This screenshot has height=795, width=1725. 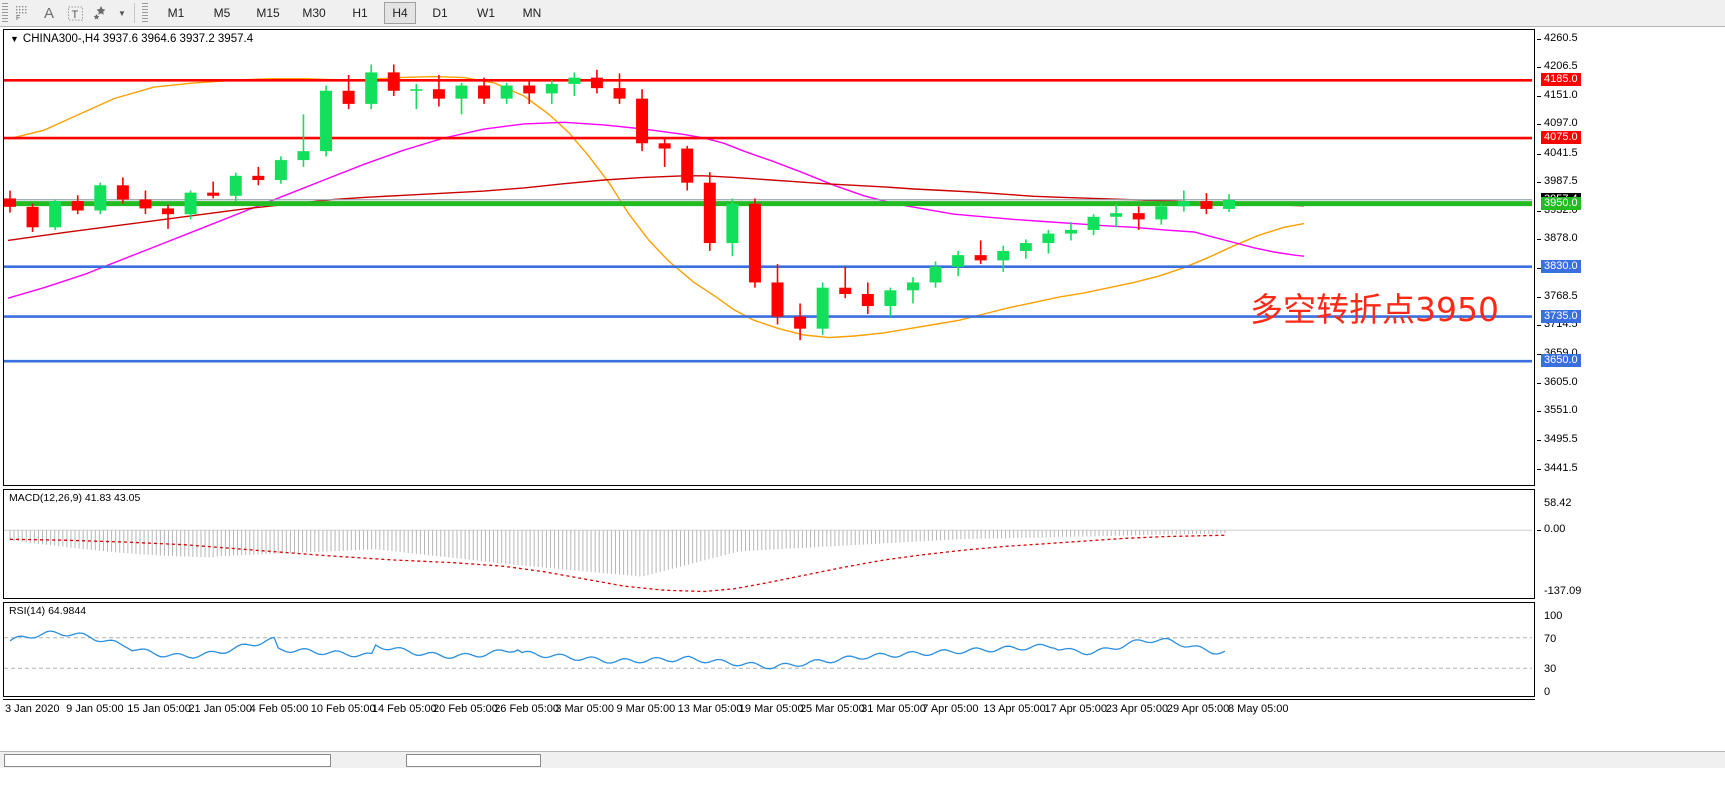 I want to click on time-axis-label: 3 Jan 2020, so click(x=32, y=709).